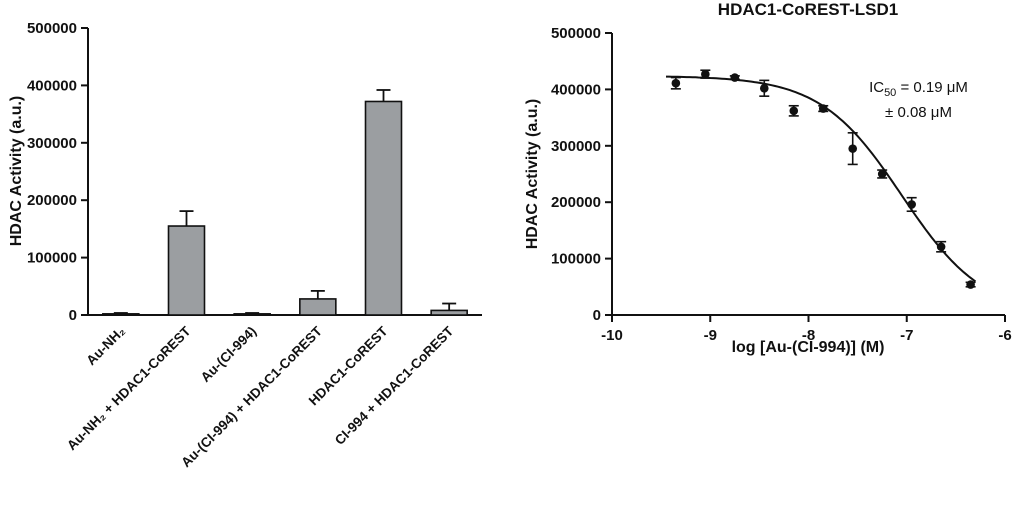  I want to click on x-category-label: Au-NH₂ + HDAC1-CoREST, so click(129, 388).